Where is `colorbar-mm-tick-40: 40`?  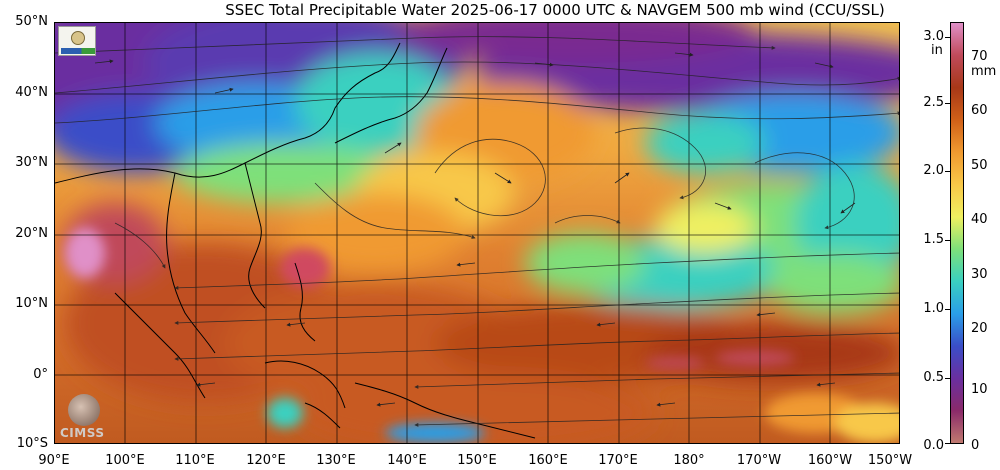 colorbar-mm-tick-40: 40 is located at coordinates (979, 219).